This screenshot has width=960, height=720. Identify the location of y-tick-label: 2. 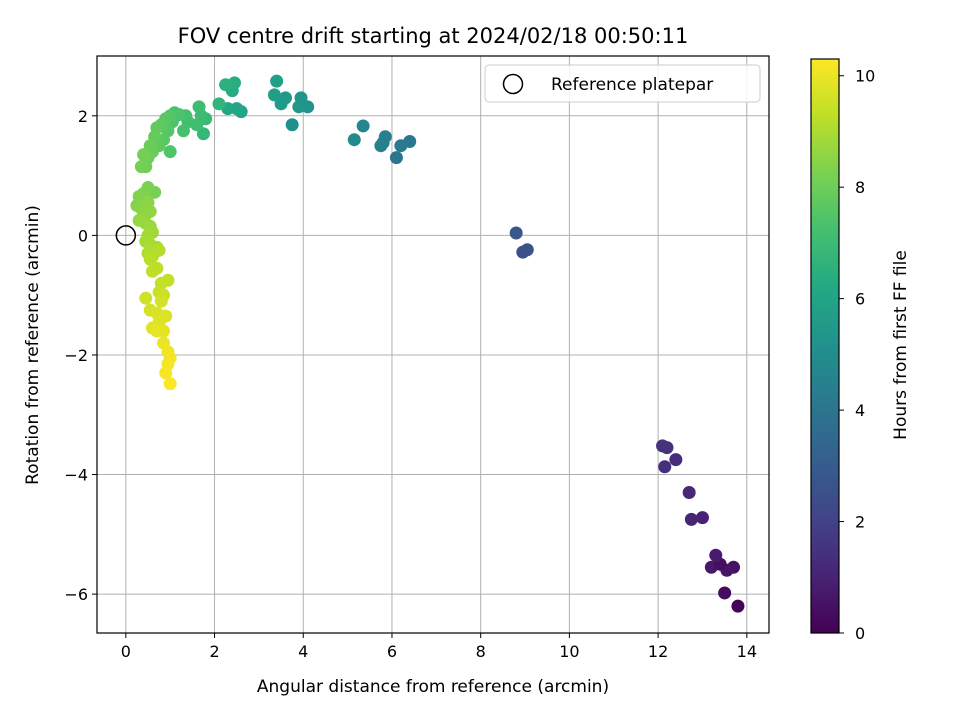
(83, 116).